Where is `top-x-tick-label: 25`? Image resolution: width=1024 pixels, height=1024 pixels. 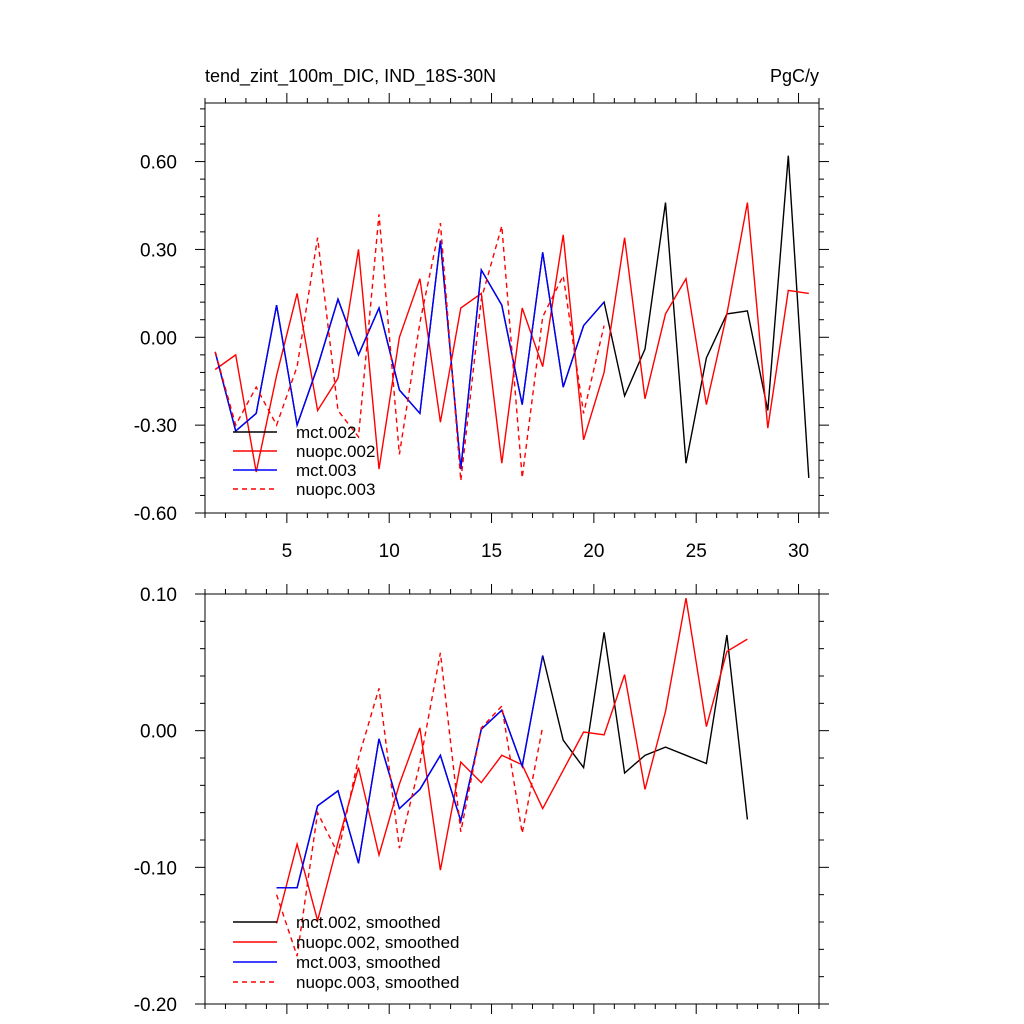 top-x-tick-label: 25 is located at coordinates (696, 551).